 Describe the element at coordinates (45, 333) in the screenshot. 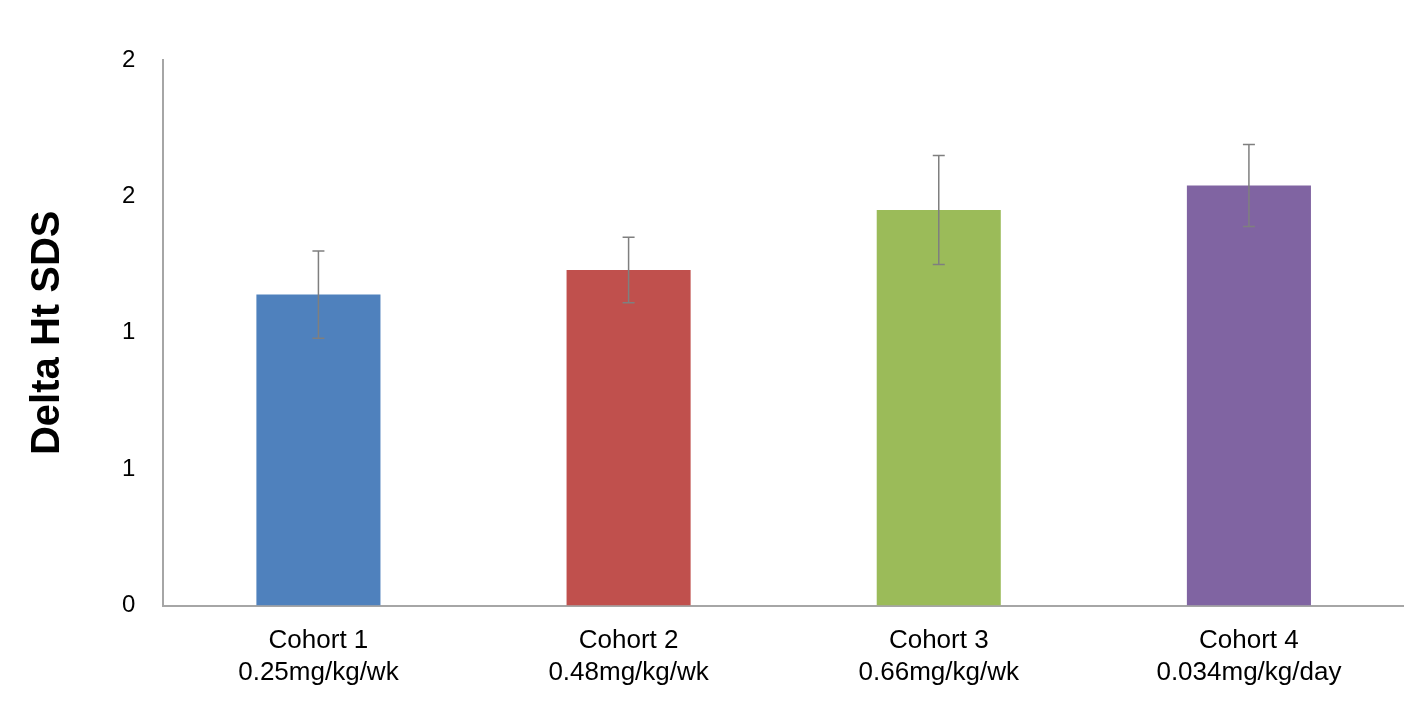

I see `y-axis-title: Delta Ht SDS` at that location.